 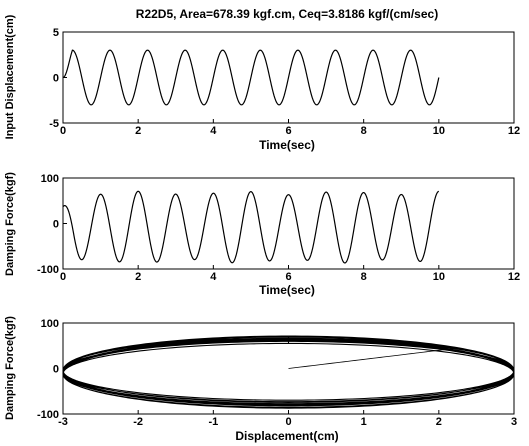 What do you see at coordinates (10, 76) in the screenshot?
I see `y-axis-label: Input Displacement(cm)` at bounding box center [10, 76].